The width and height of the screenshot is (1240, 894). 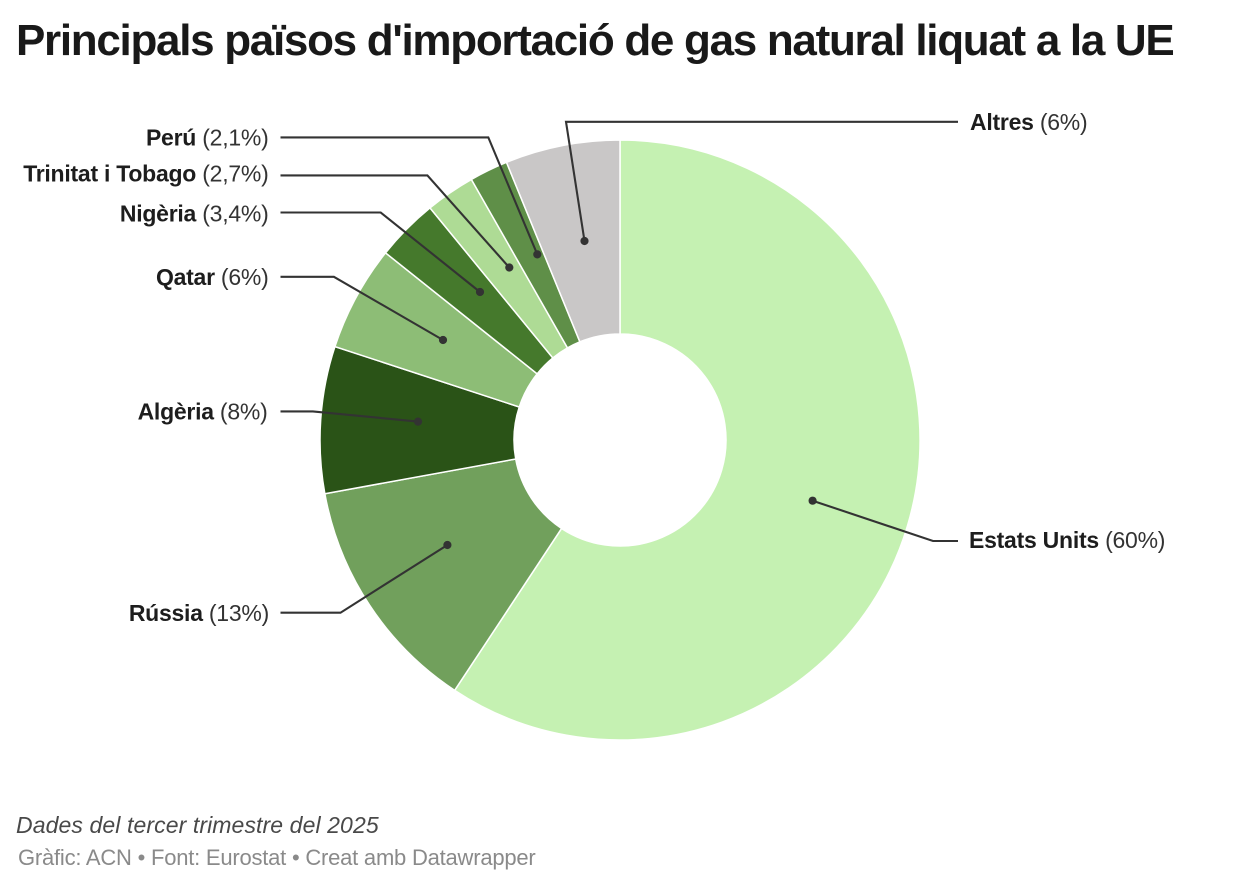 What do you see at coordinates (1067, 540) in the screenshot?
I see `svg-text: Estats Units (60%)` at bounding box center [1067, 540].